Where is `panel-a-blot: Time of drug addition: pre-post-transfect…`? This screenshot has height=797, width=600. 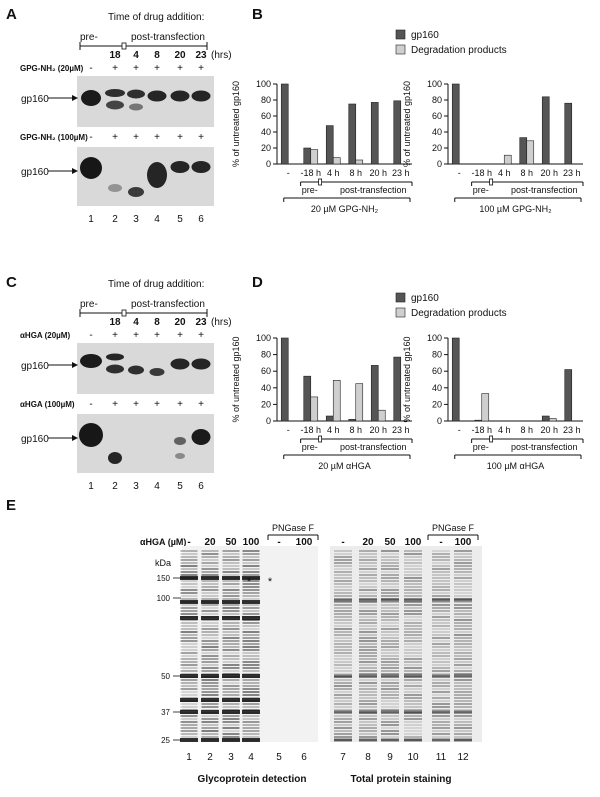
panel-a-blot: Time of drug addition: pre-post-transfect… is located at coordinates (126, 118).